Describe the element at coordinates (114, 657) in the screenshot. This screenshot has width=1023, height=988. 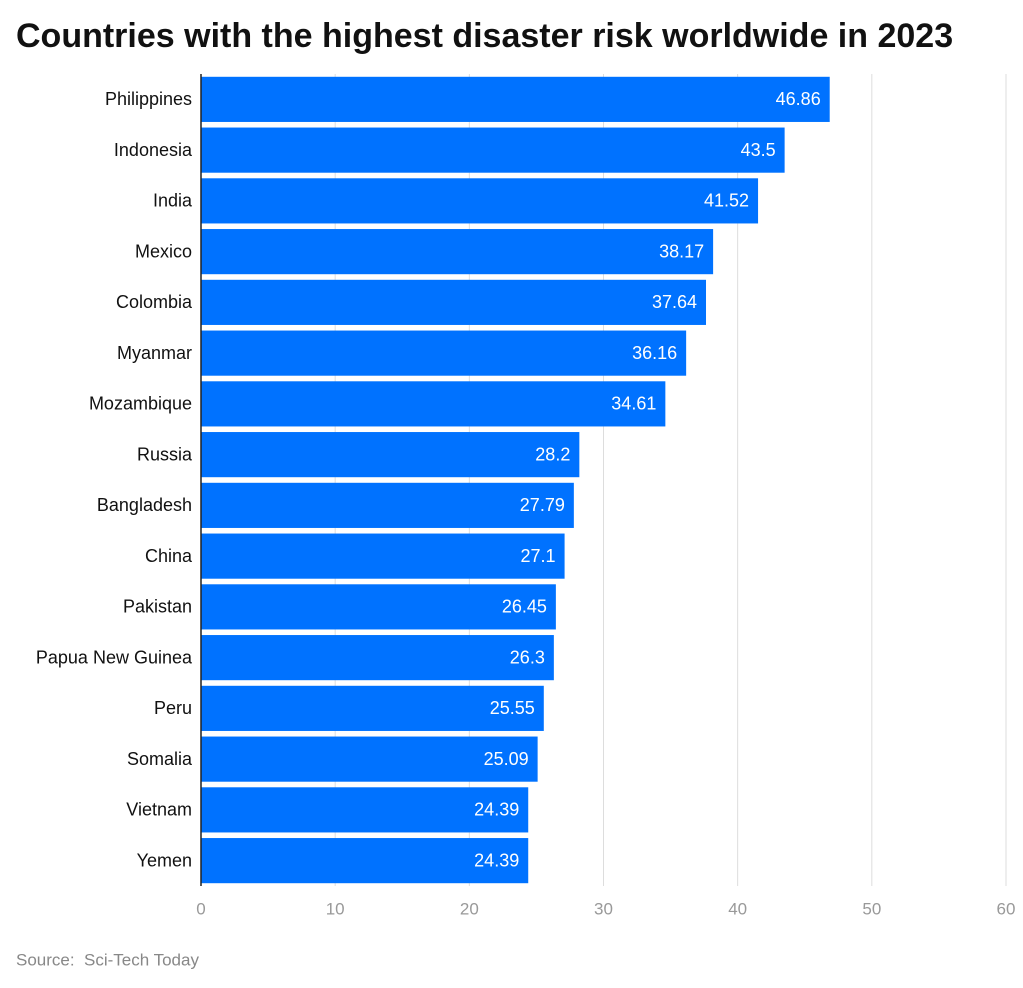
I see `y-tick-label: Papua New Guinea` at that location.